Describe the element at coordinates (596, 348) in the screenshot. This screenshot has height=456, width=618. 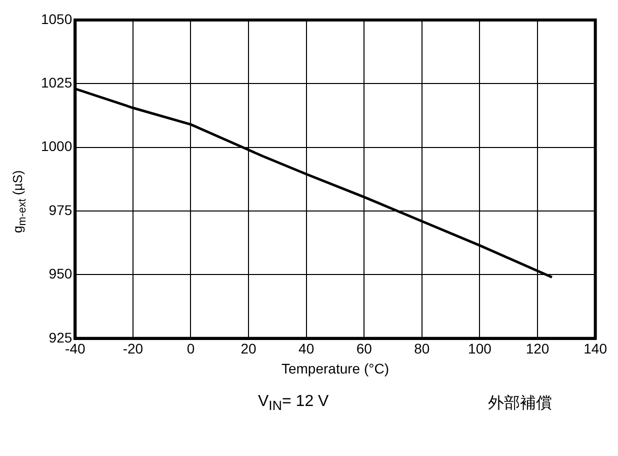
I see `x-tick-label: 140` at that location.